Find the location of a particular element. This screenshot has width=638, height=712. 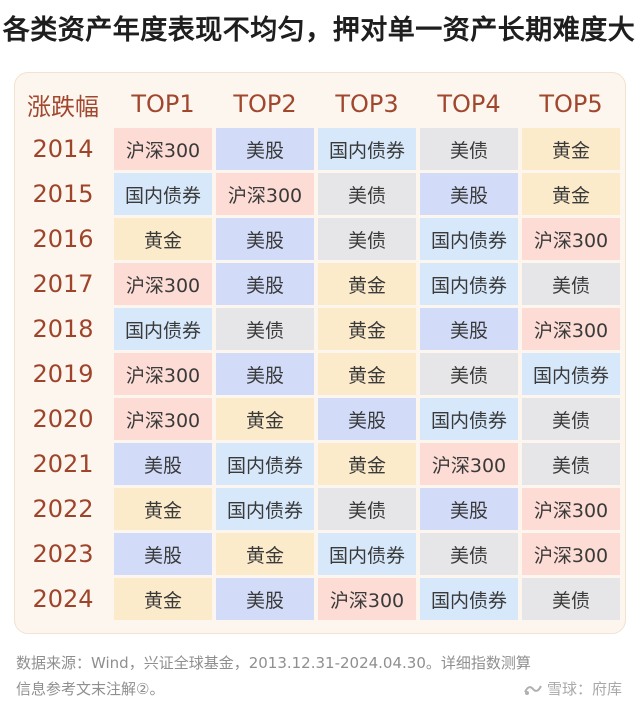

cell-2024-top1: 黄金 is located at coordinates (163, 599).